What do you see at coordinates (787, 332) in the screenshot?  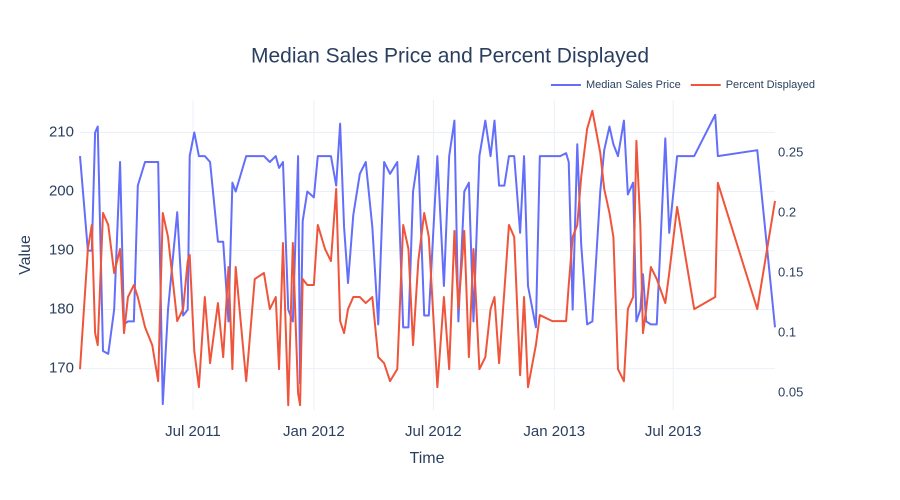 I see `y2-tick-label: 0.1` at bounding box center [787, 332].